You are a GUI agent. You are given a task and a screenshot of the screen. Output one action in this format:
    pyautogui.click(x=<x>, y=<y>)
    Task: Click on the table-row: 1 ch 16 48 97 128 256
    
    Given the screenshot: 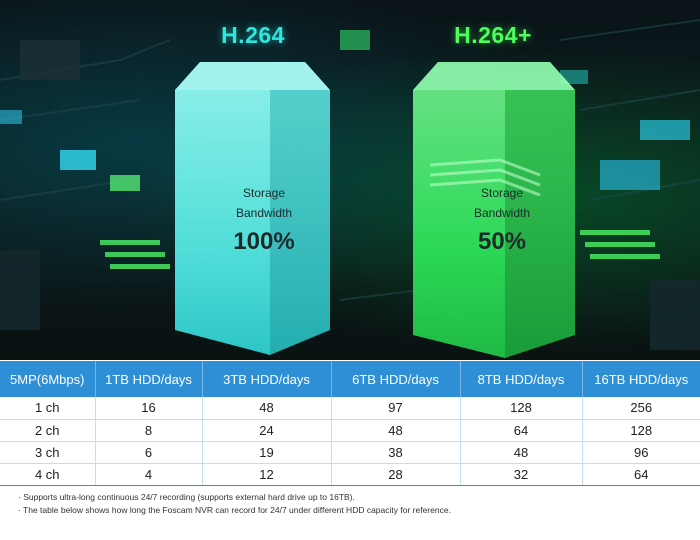 What is the action you would take?
    pyautogui.click(x=350, y=408)
    